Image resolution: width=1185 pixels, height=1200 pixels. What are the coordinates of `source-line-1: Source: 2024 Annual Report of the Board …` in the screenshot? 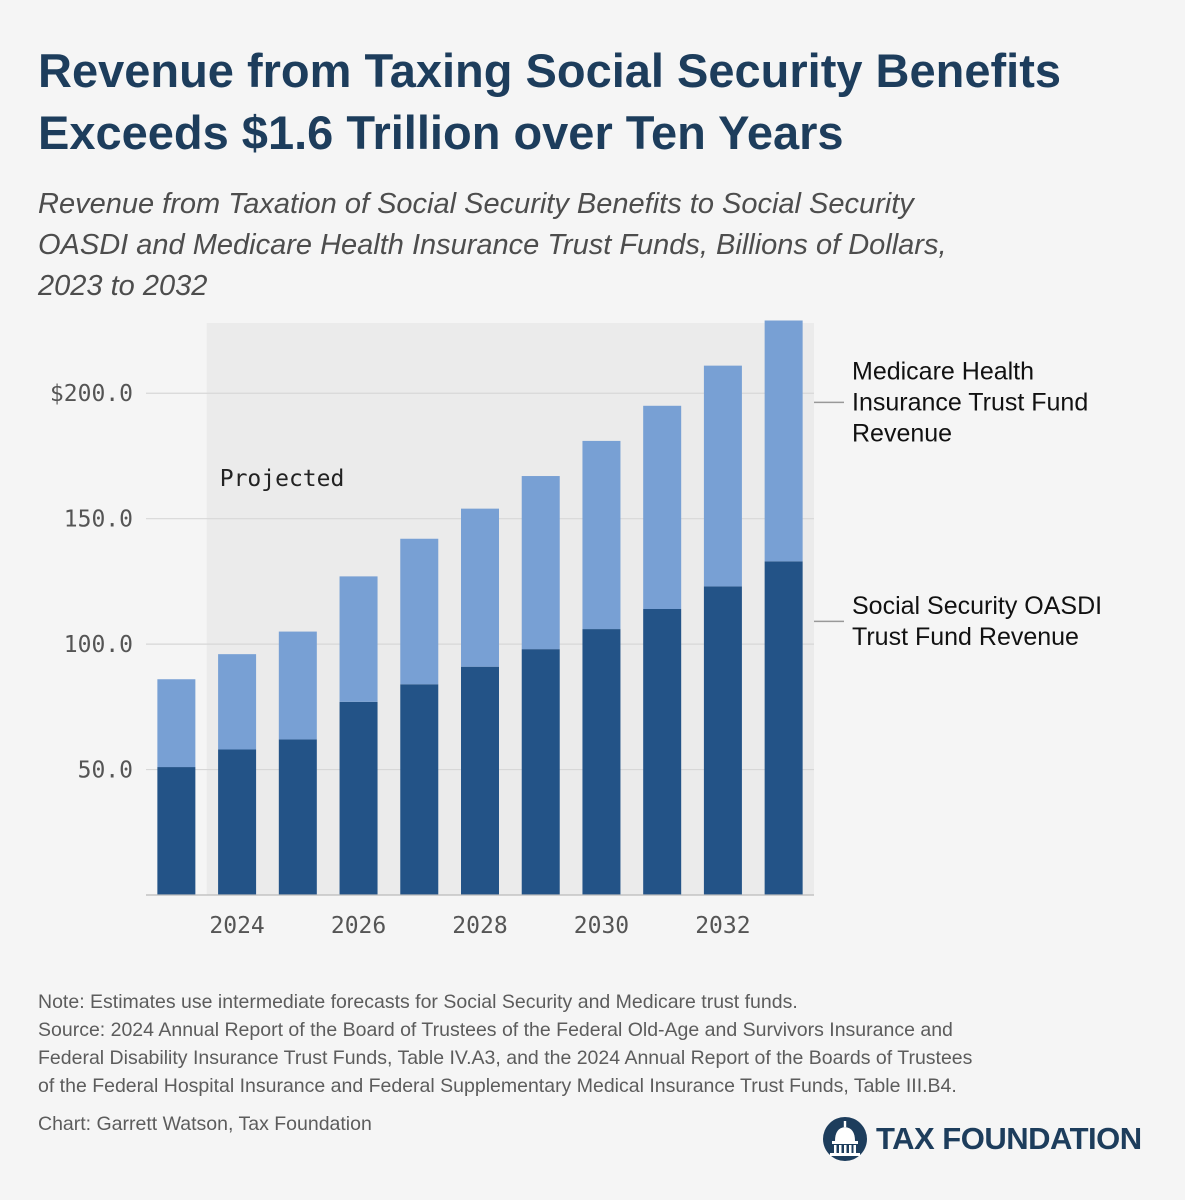 It's located at (495, 1030).